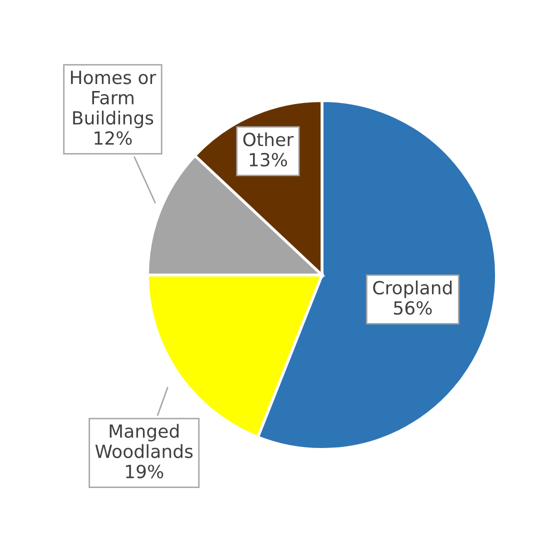 This screenshot has height=547, width=542. What do you see at coordinates (145, 471) in the screenshot?
I see `data-label: 19%` at bounding box center [145, 471].